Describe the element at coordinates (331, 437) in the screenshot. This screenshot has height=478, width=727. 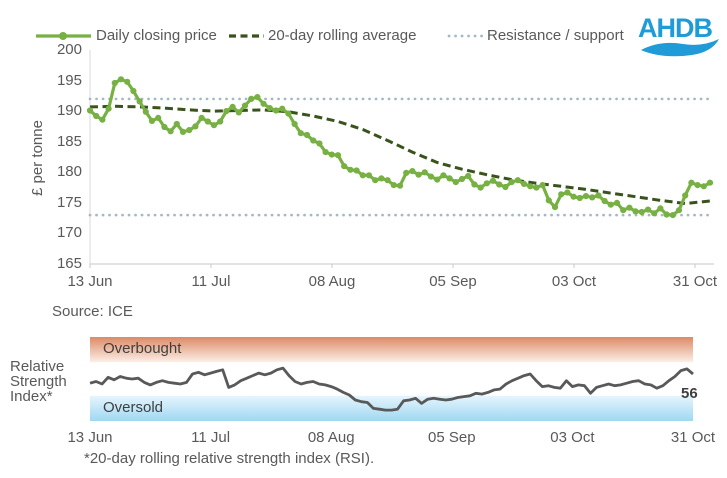
I see `rsi-x-axis-tick-label: 08 Aug` at that location.